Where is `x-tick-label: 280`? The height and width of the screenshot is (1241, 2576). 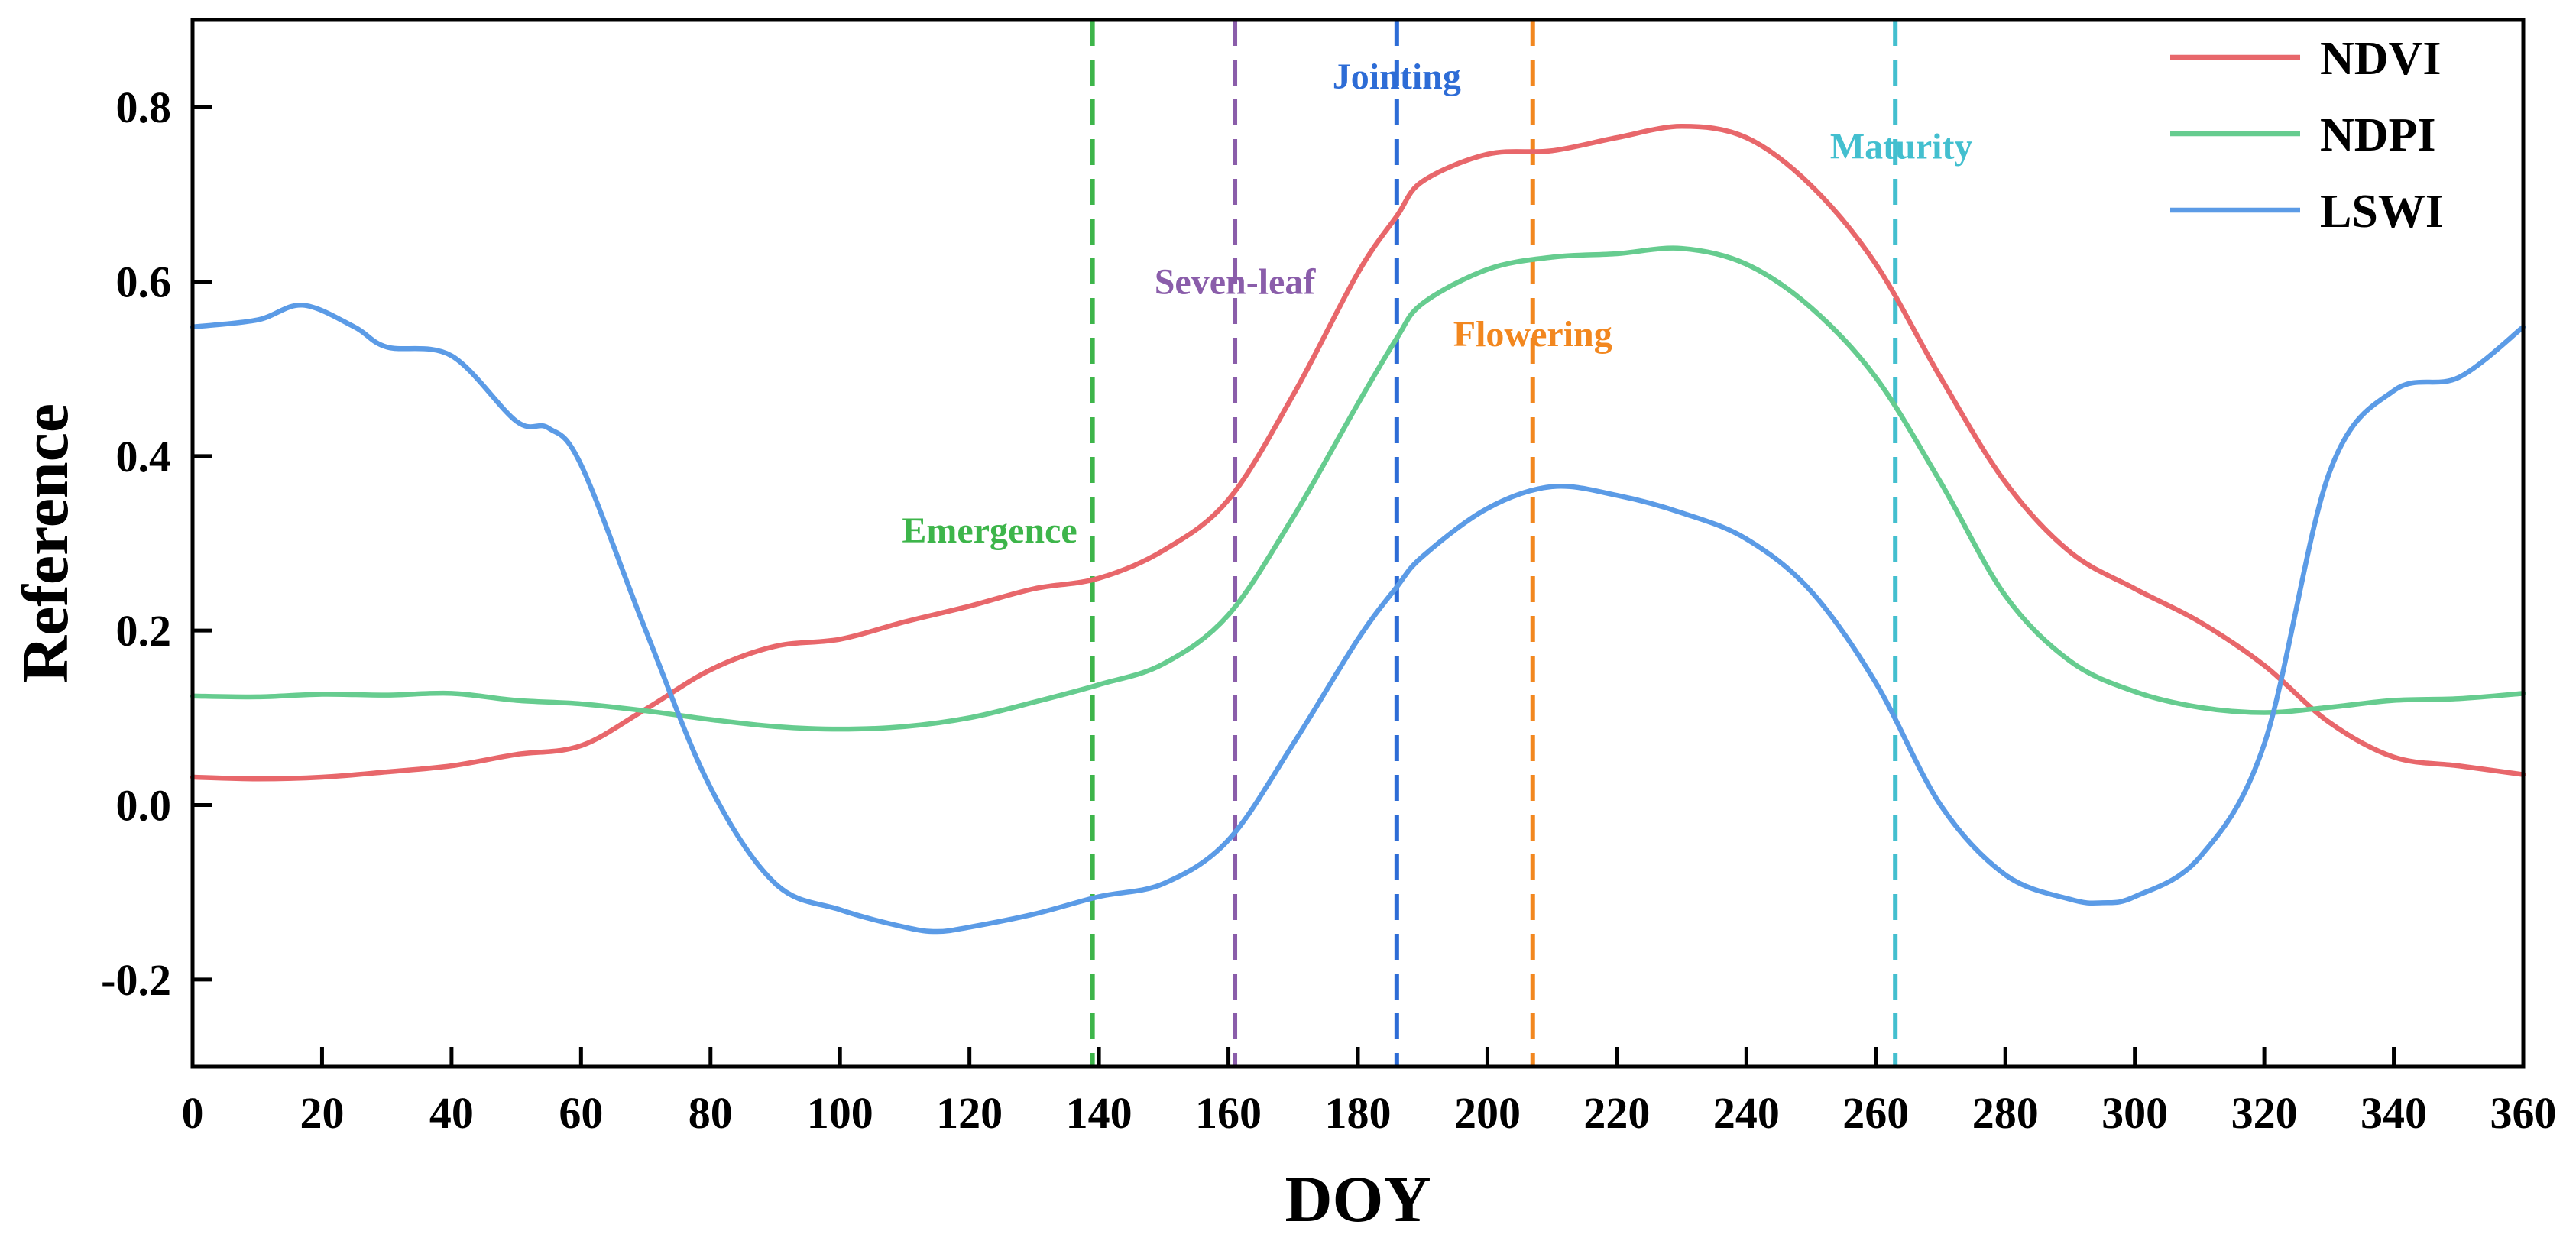
x-tick-label: 280 is located at coordinates (2005, 1113).